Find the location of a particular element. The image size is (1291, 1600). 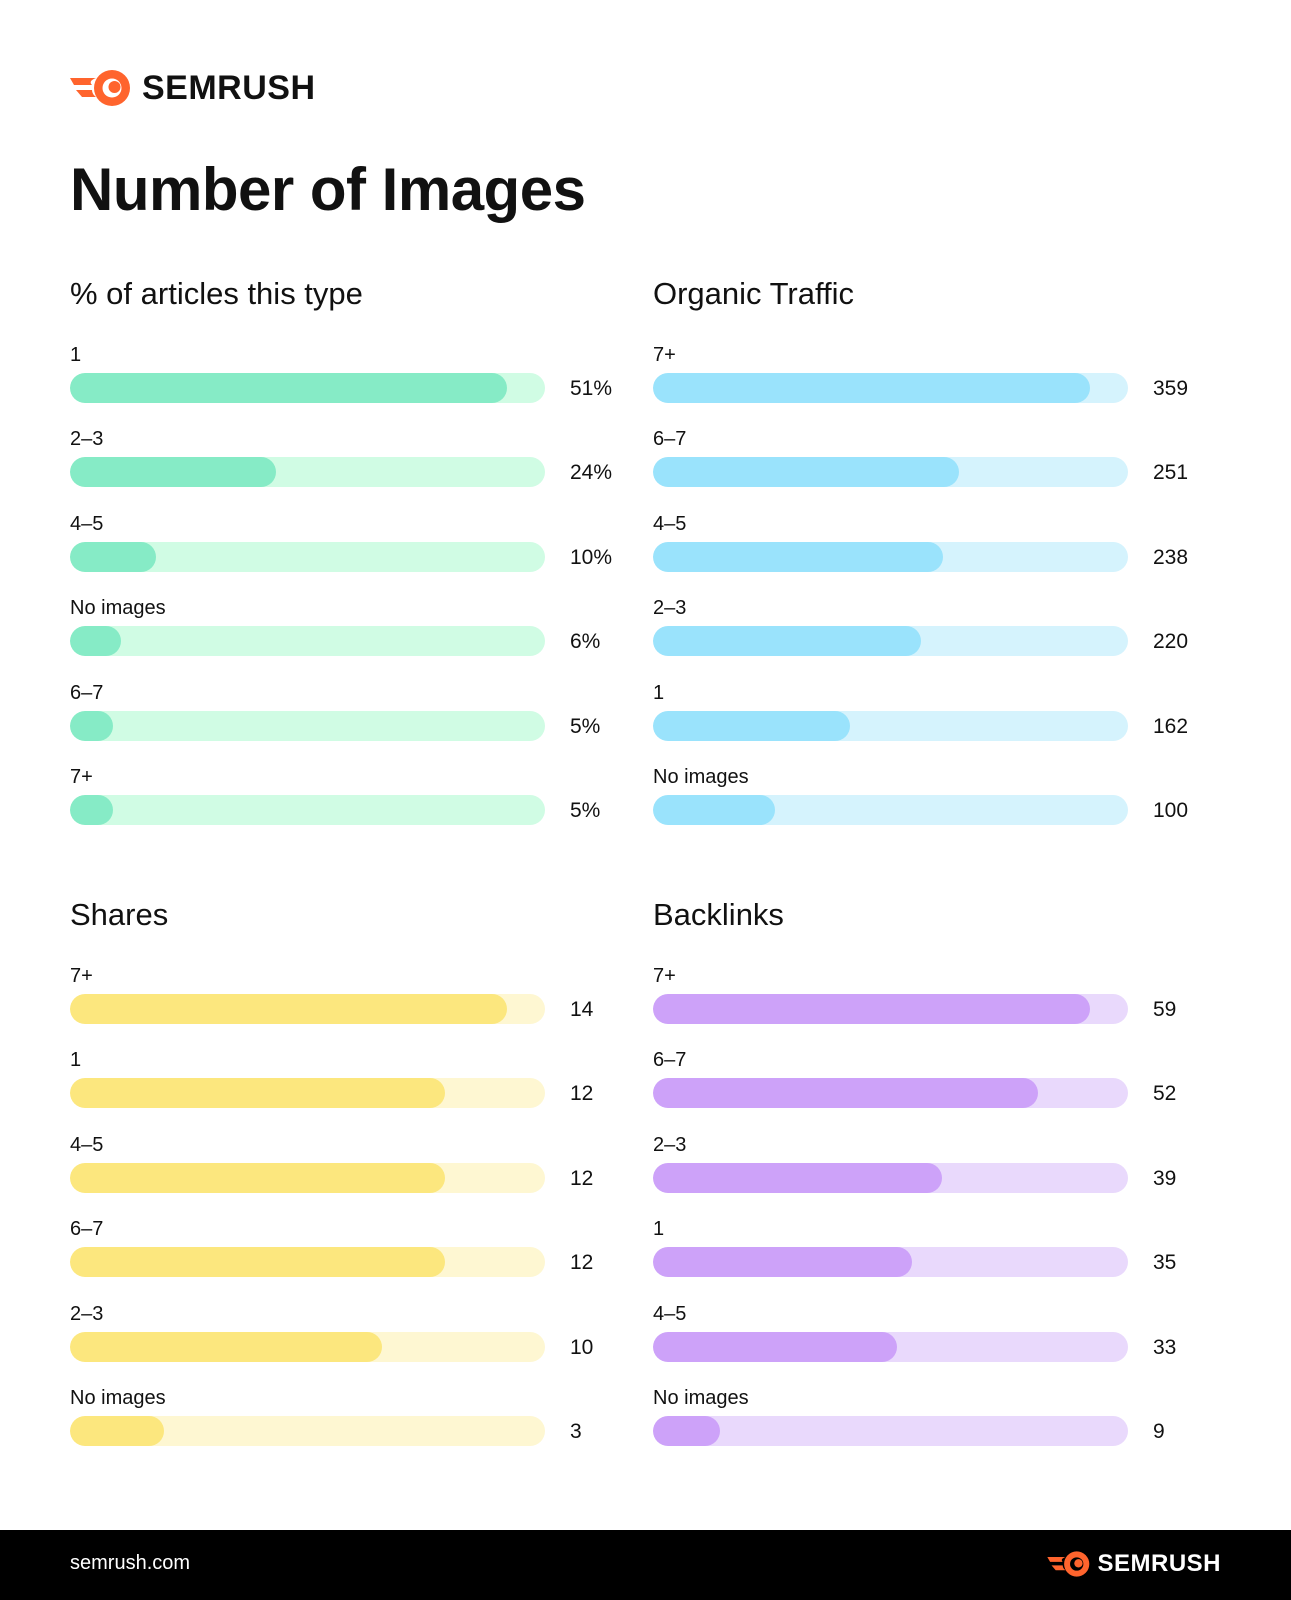

bar-value-label: 6% is located at coordinates (585, 642).